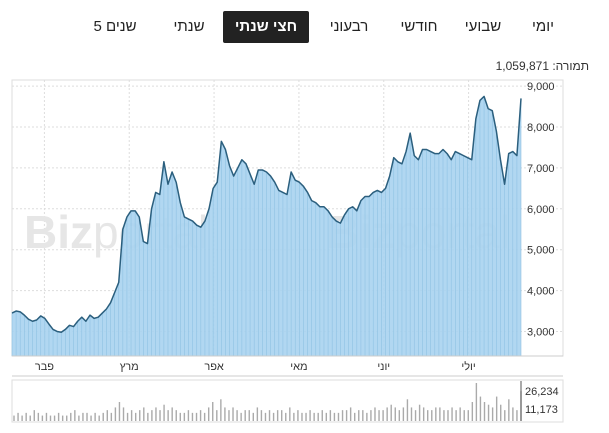  What do you see at coordinates (541, 209) in the screenshot?
I see `y-axis-labels: 3,000 4,000 5,000 6,000 7,000 8,000 9,000` at bounding box center [541, 209].